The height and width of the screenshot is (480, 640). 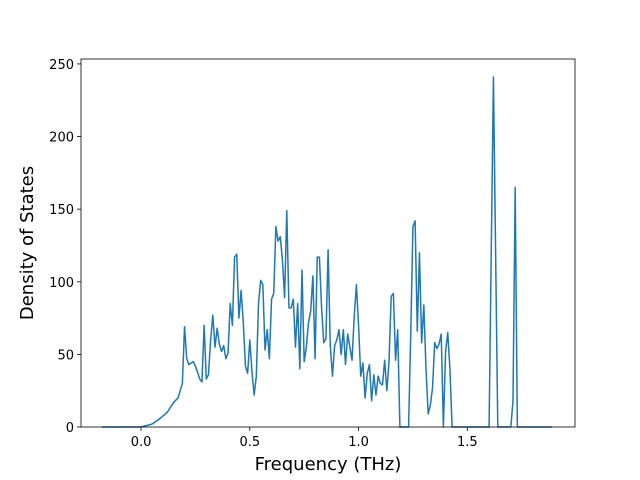 What do you see at coordinates (61, 138) in the screenshot?
I see `y-tick-label: 200` at bounding box center [61, 138].